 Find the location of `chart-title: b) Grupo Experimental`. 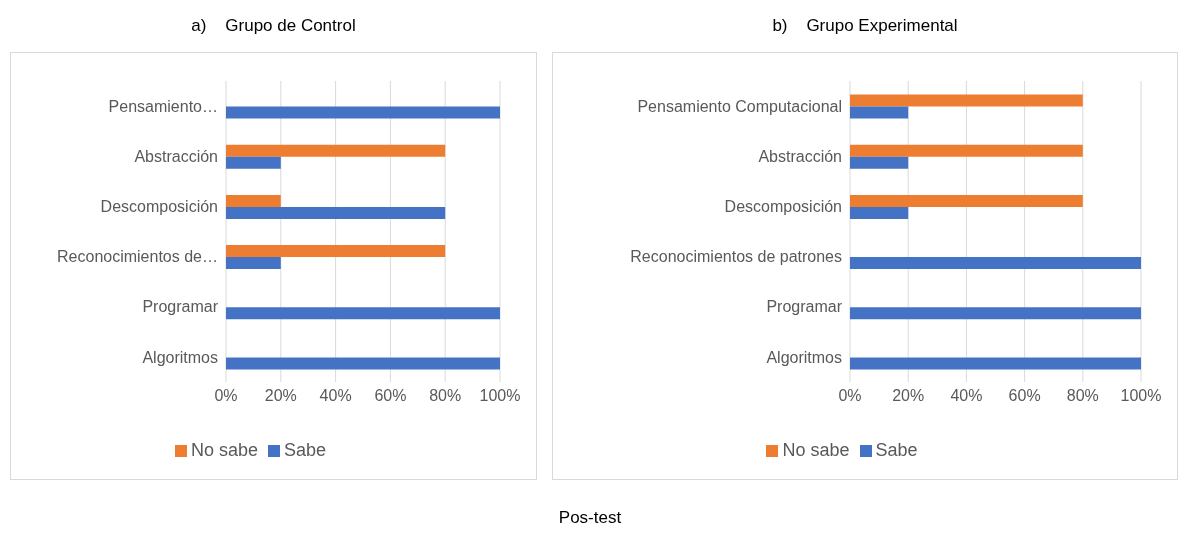

chart-title: b) Grupo Experimental is located at coordinates (865, 26).